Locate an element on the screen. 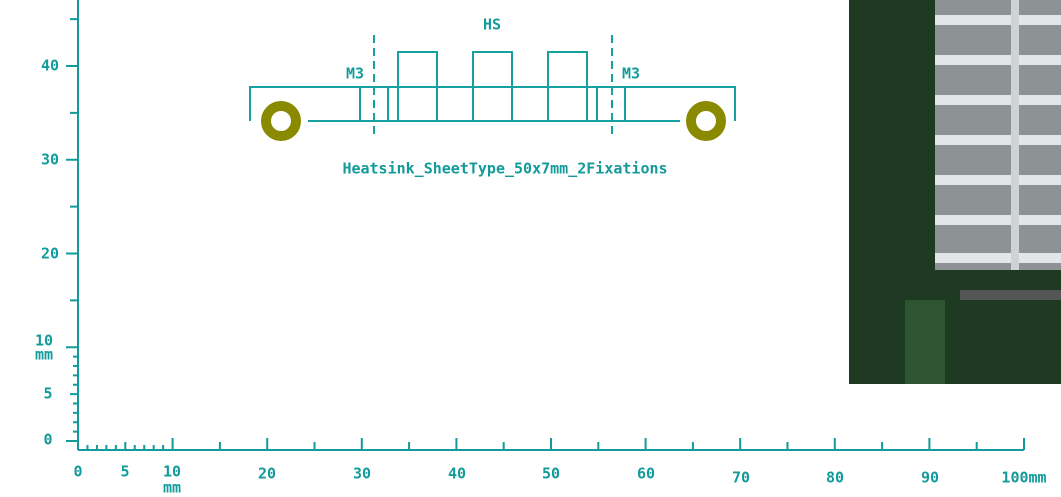  x-ruler-label: 0 is located at coordinates (77, 472).